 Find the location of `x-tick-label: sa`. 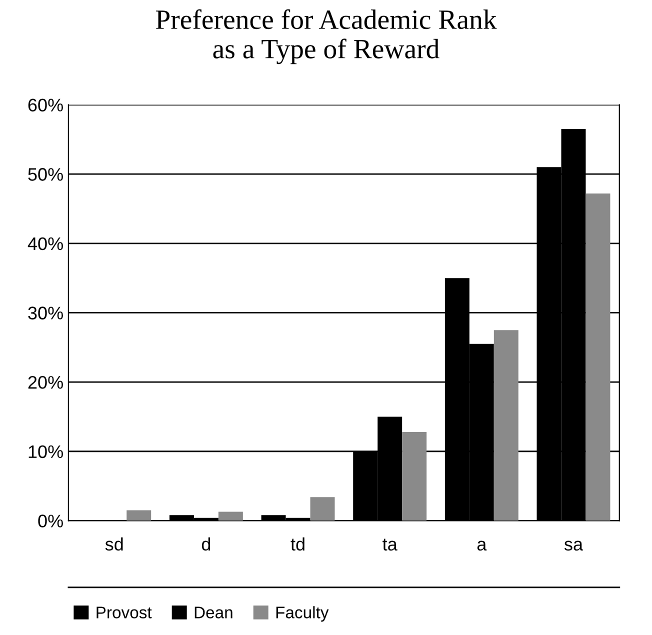

x-tick-label: sa is located at coordinates (574, 545).